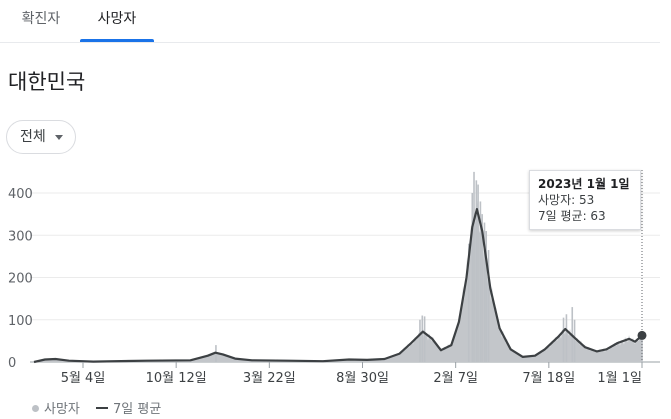 The image size is (671, 419). I want to click on tooltip-deaths: 사망자: 53, so click(566, 200).